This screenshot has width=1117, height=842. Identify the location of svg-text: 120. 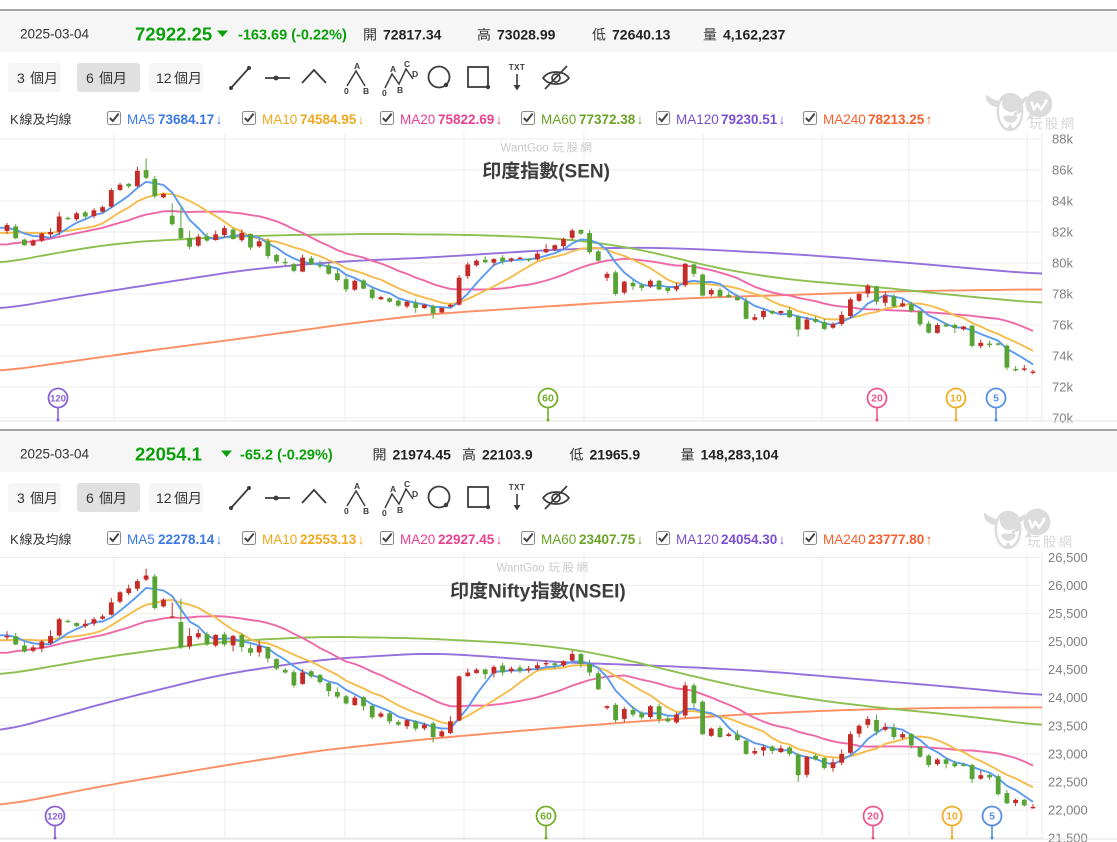
(55, 817).